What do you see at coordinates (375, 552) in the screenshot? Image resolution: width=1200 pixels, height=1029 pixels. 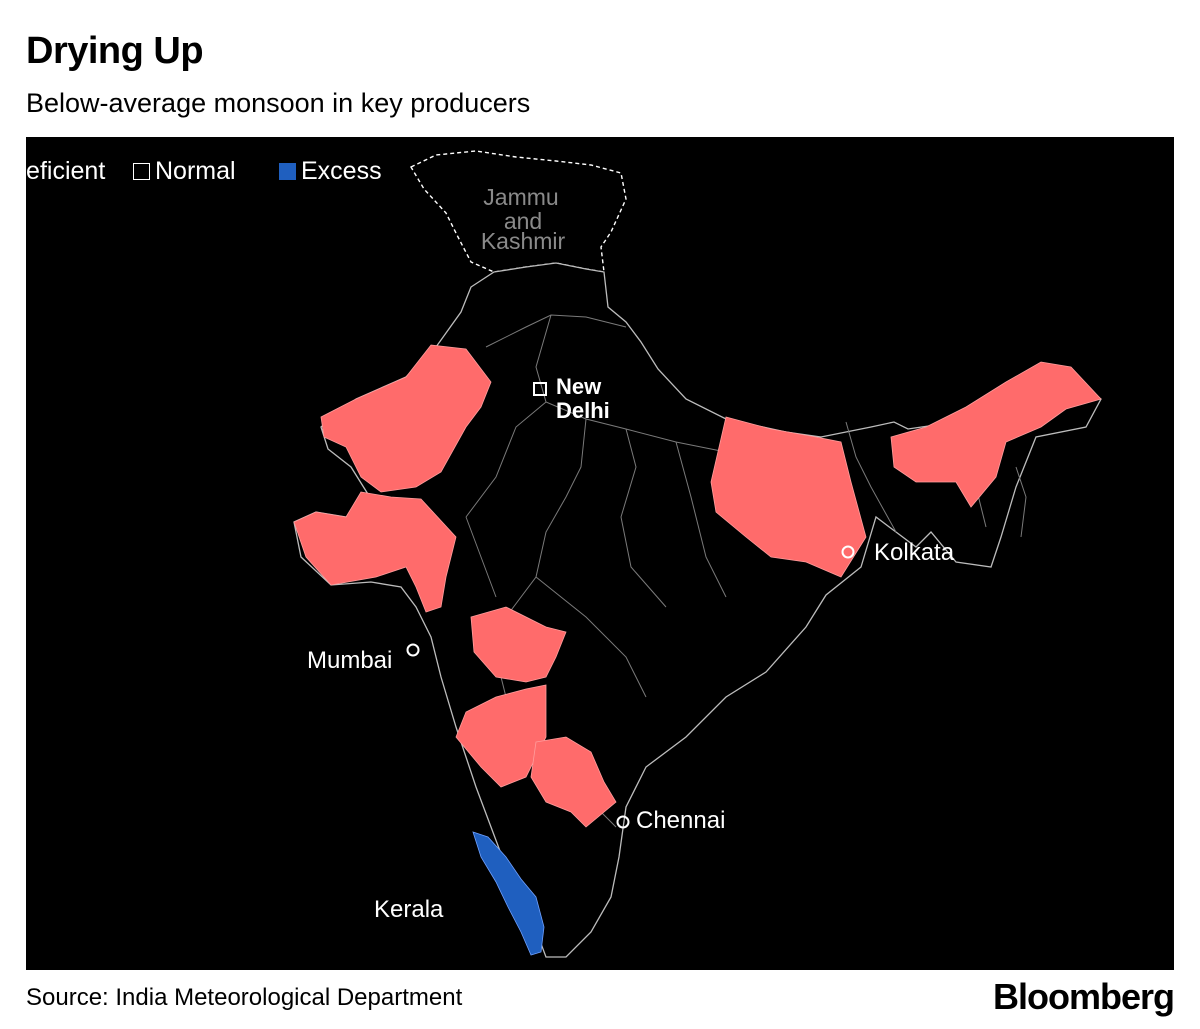 I see `region-gujarat` at bounding box center [375, 552].